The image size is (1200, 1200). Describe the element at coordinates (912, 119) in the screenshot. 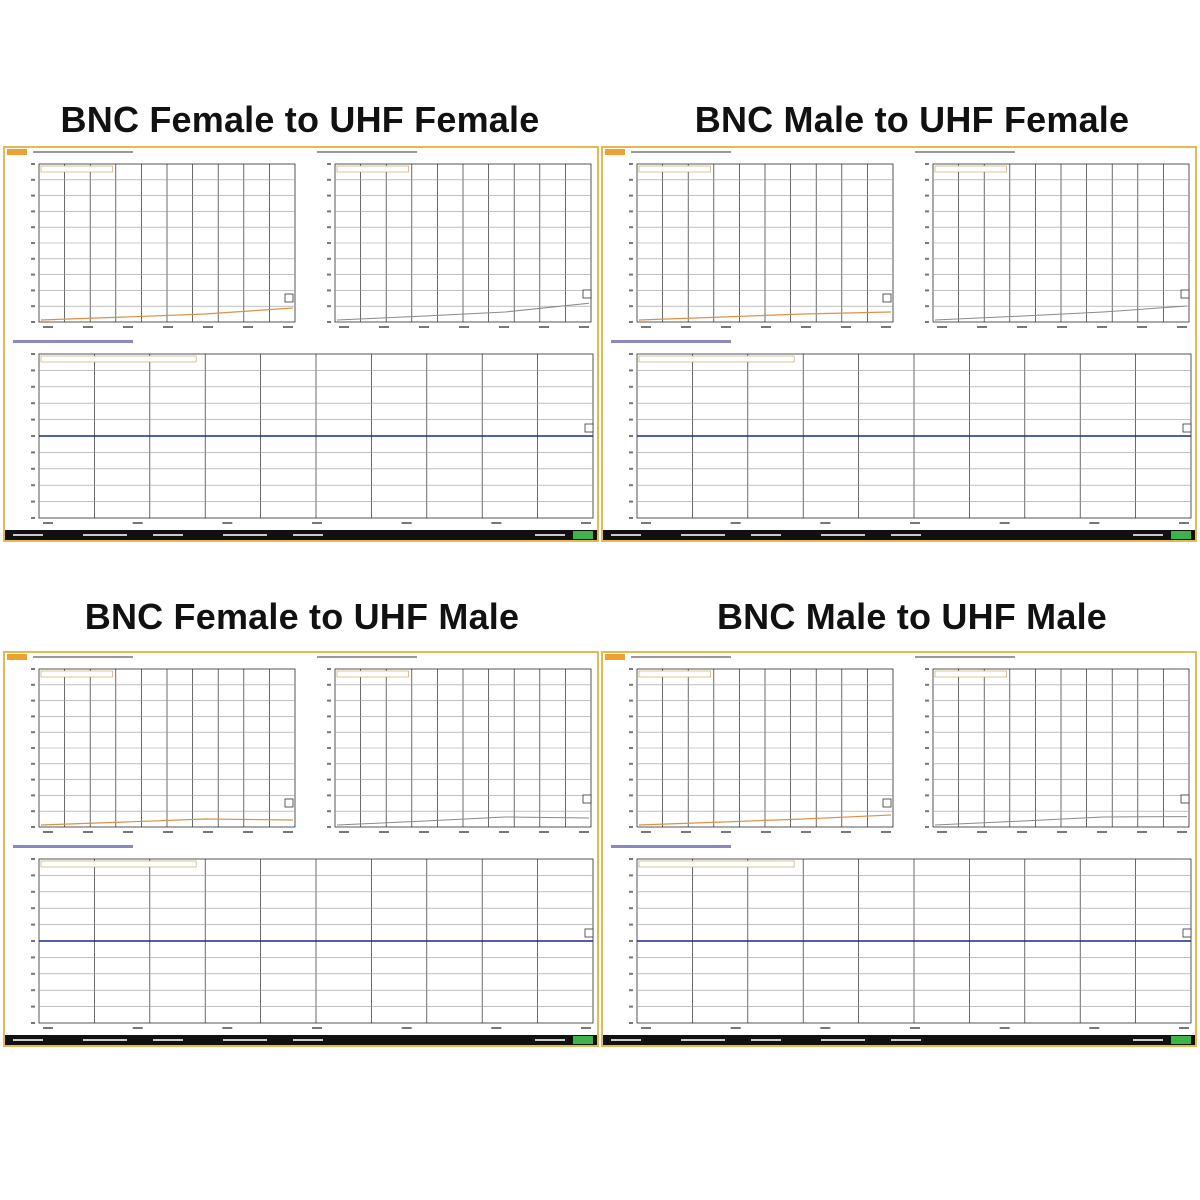

I see `heading-bnc-male-uhf-female: BNC Male to UHF Female` at that location.